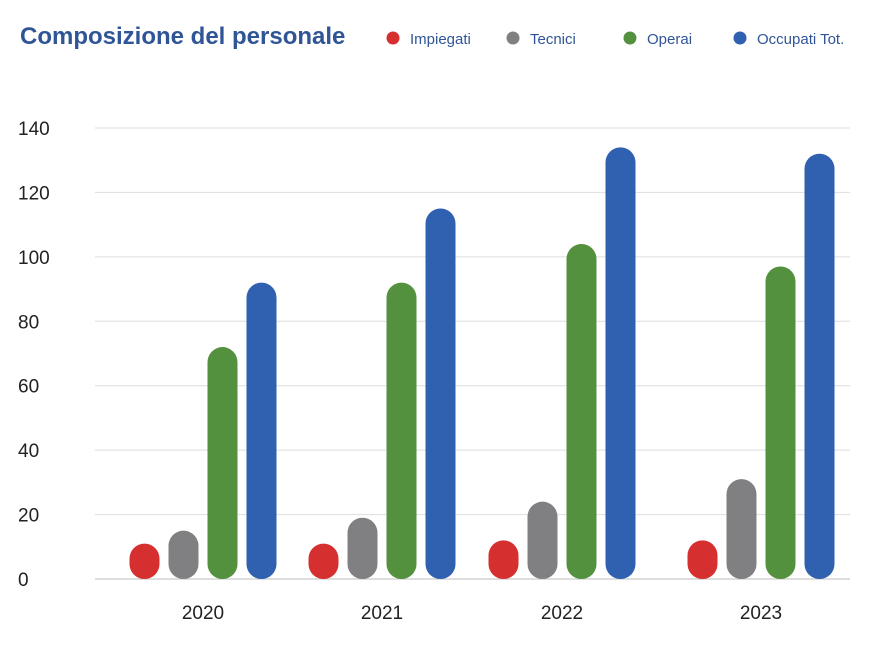 The image size is (869, 647). Describe the element at coordinates (362, 548) in the screenshot. I see `bar-tecnici-2021` at that location.